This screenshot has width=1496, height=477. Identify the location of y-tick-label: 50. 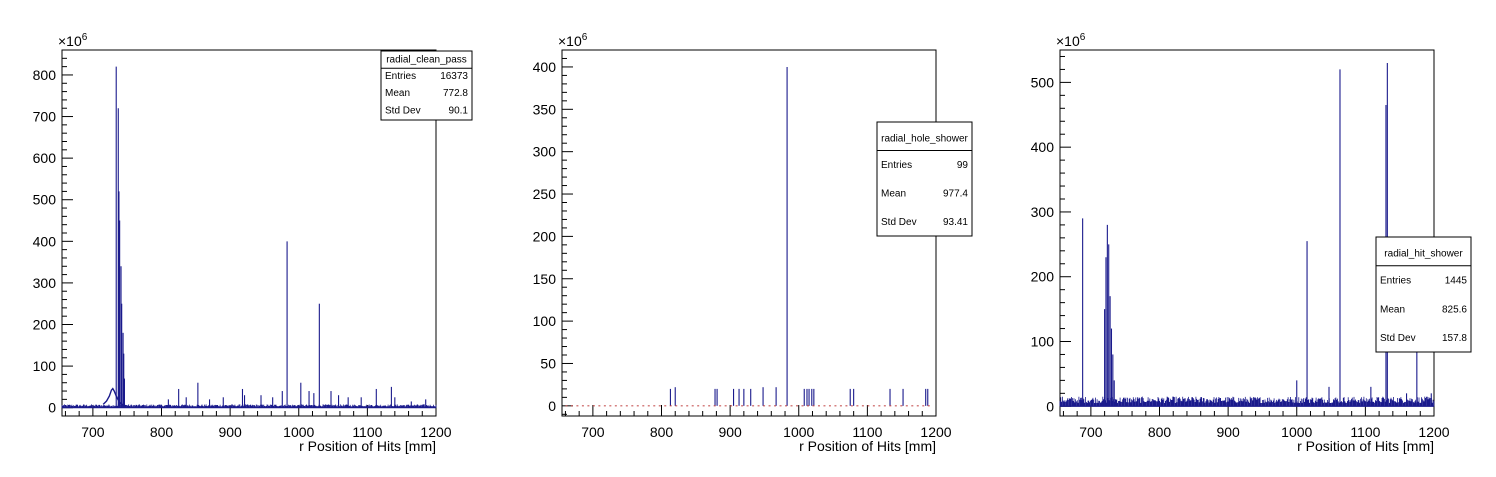
(548, 363).